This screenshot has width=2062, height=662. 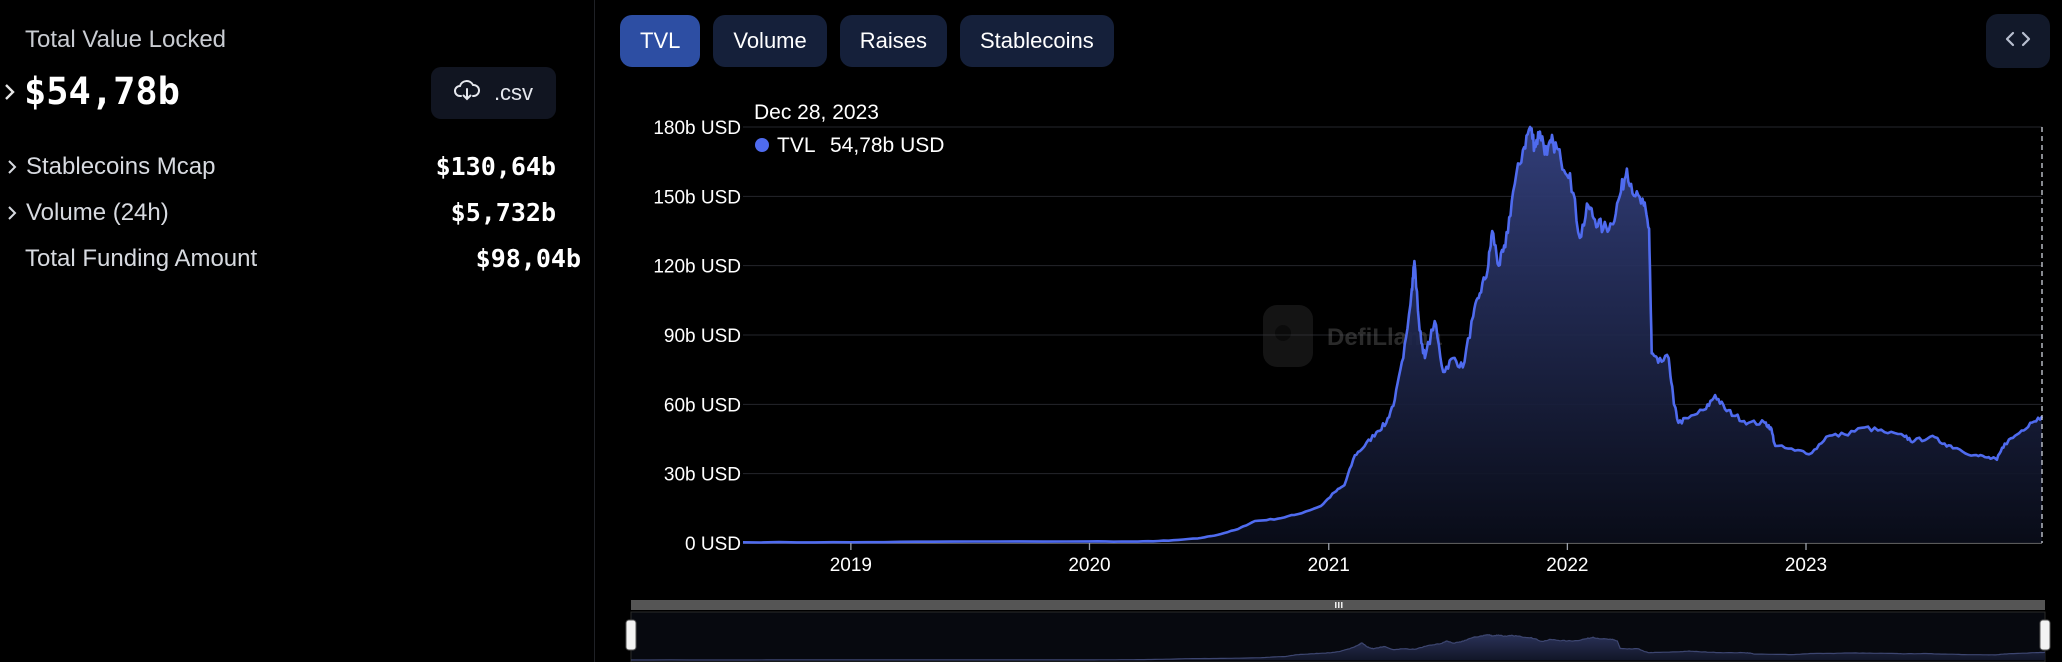 I want to click on range-navigator, so click(x=1338, y=631).